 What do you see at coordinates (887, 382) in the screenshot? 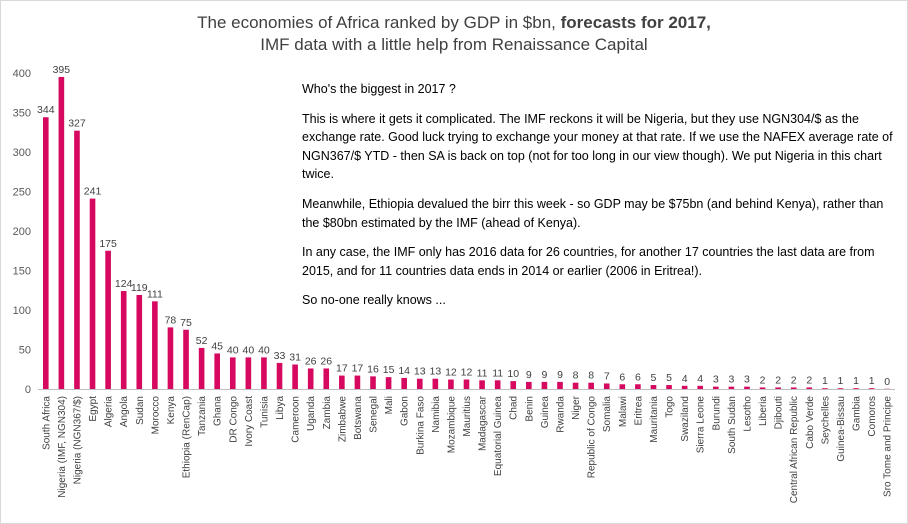
I see `data-label: 0` at bounding box center [887, 382].